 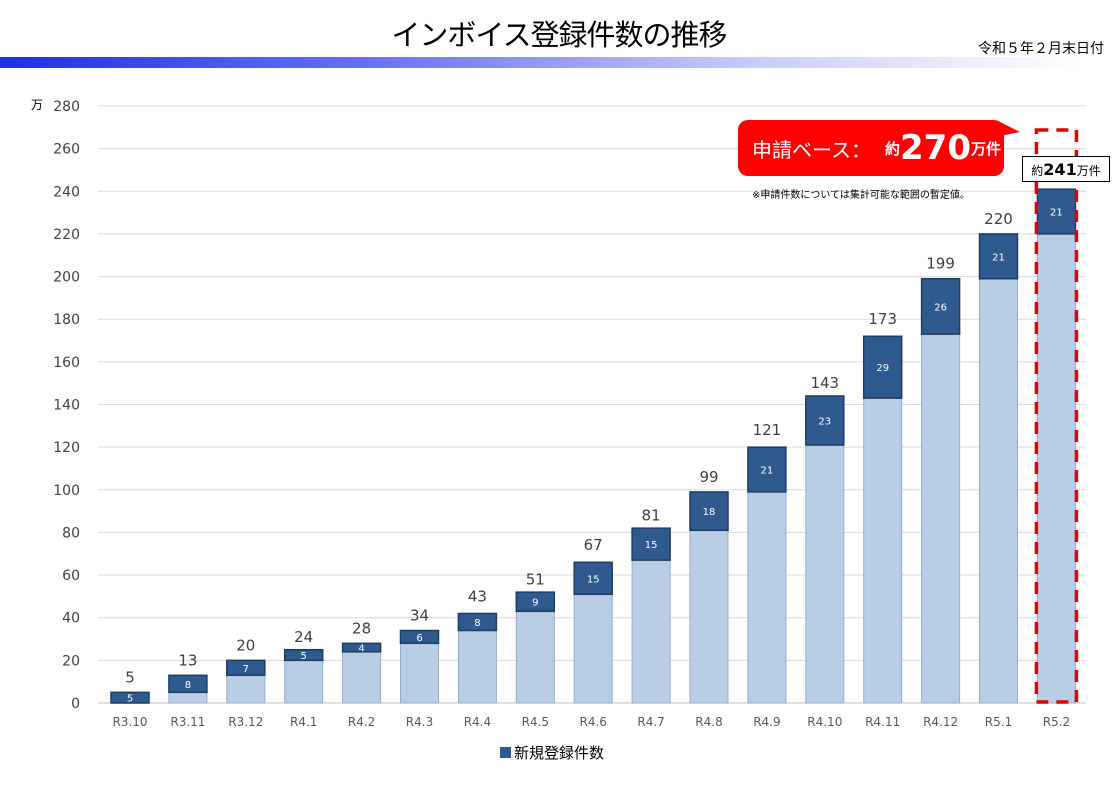 I want to click on bar-total-label: 173, so click(x=882, y=319).